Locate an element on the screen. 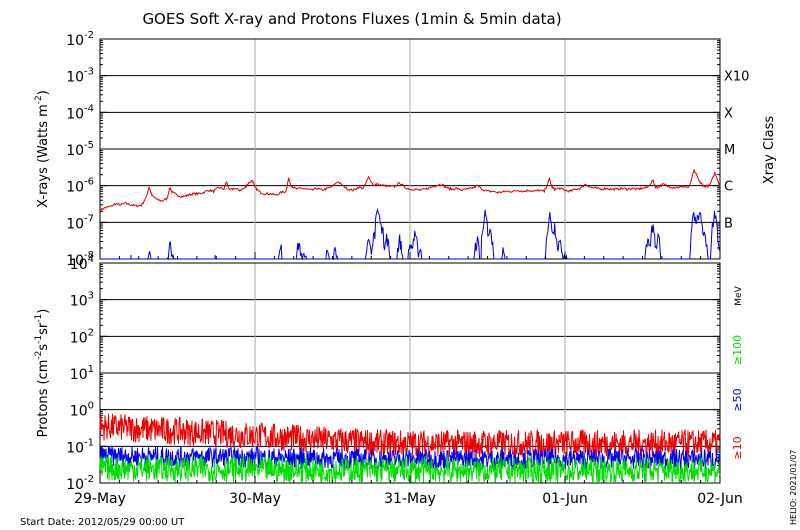 Image resolution: width=800 pixels, height=530 pixels. proton-legend-label: ≥10 is located at coordinates (737, 447).